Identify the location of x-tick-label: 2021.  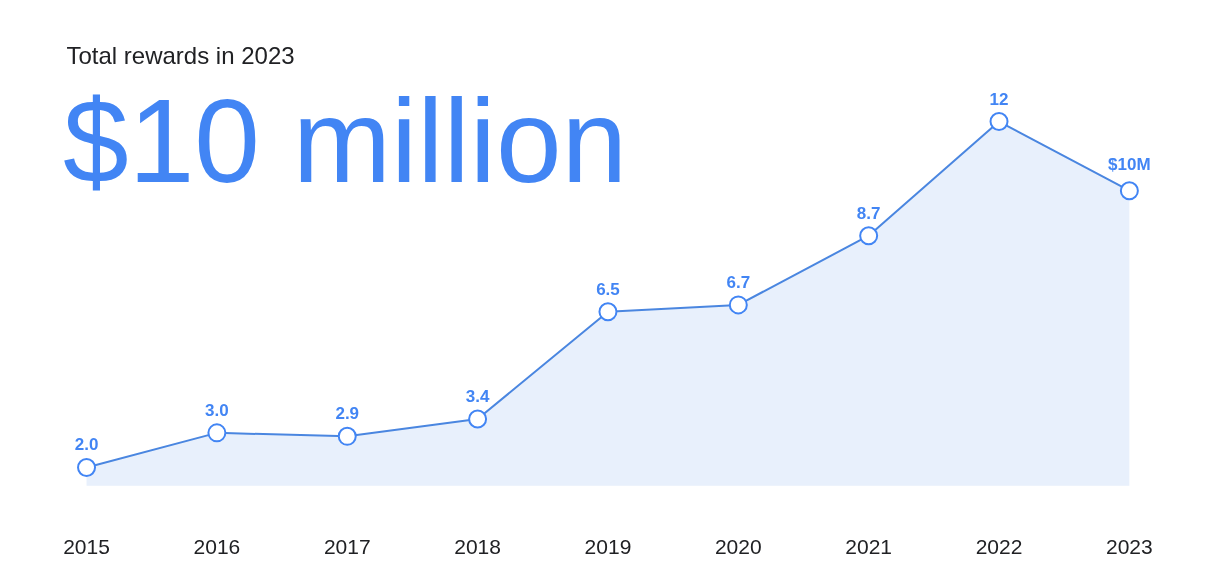
(869, 546).